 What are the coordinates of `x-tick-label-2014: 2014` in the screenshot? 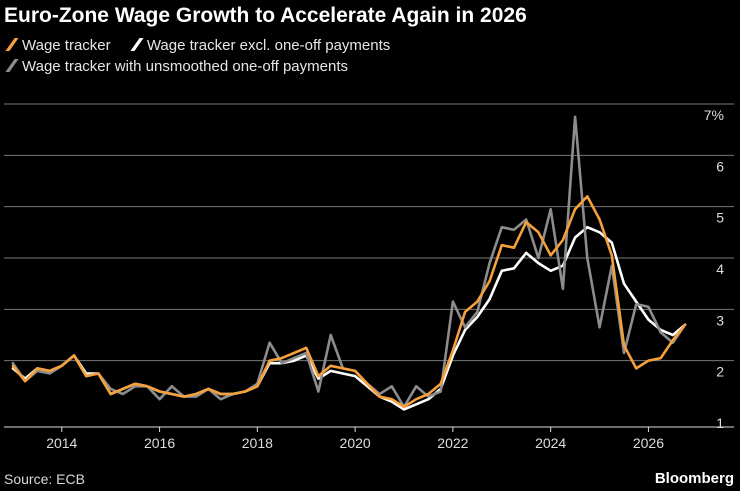 It's located at (61, 443).